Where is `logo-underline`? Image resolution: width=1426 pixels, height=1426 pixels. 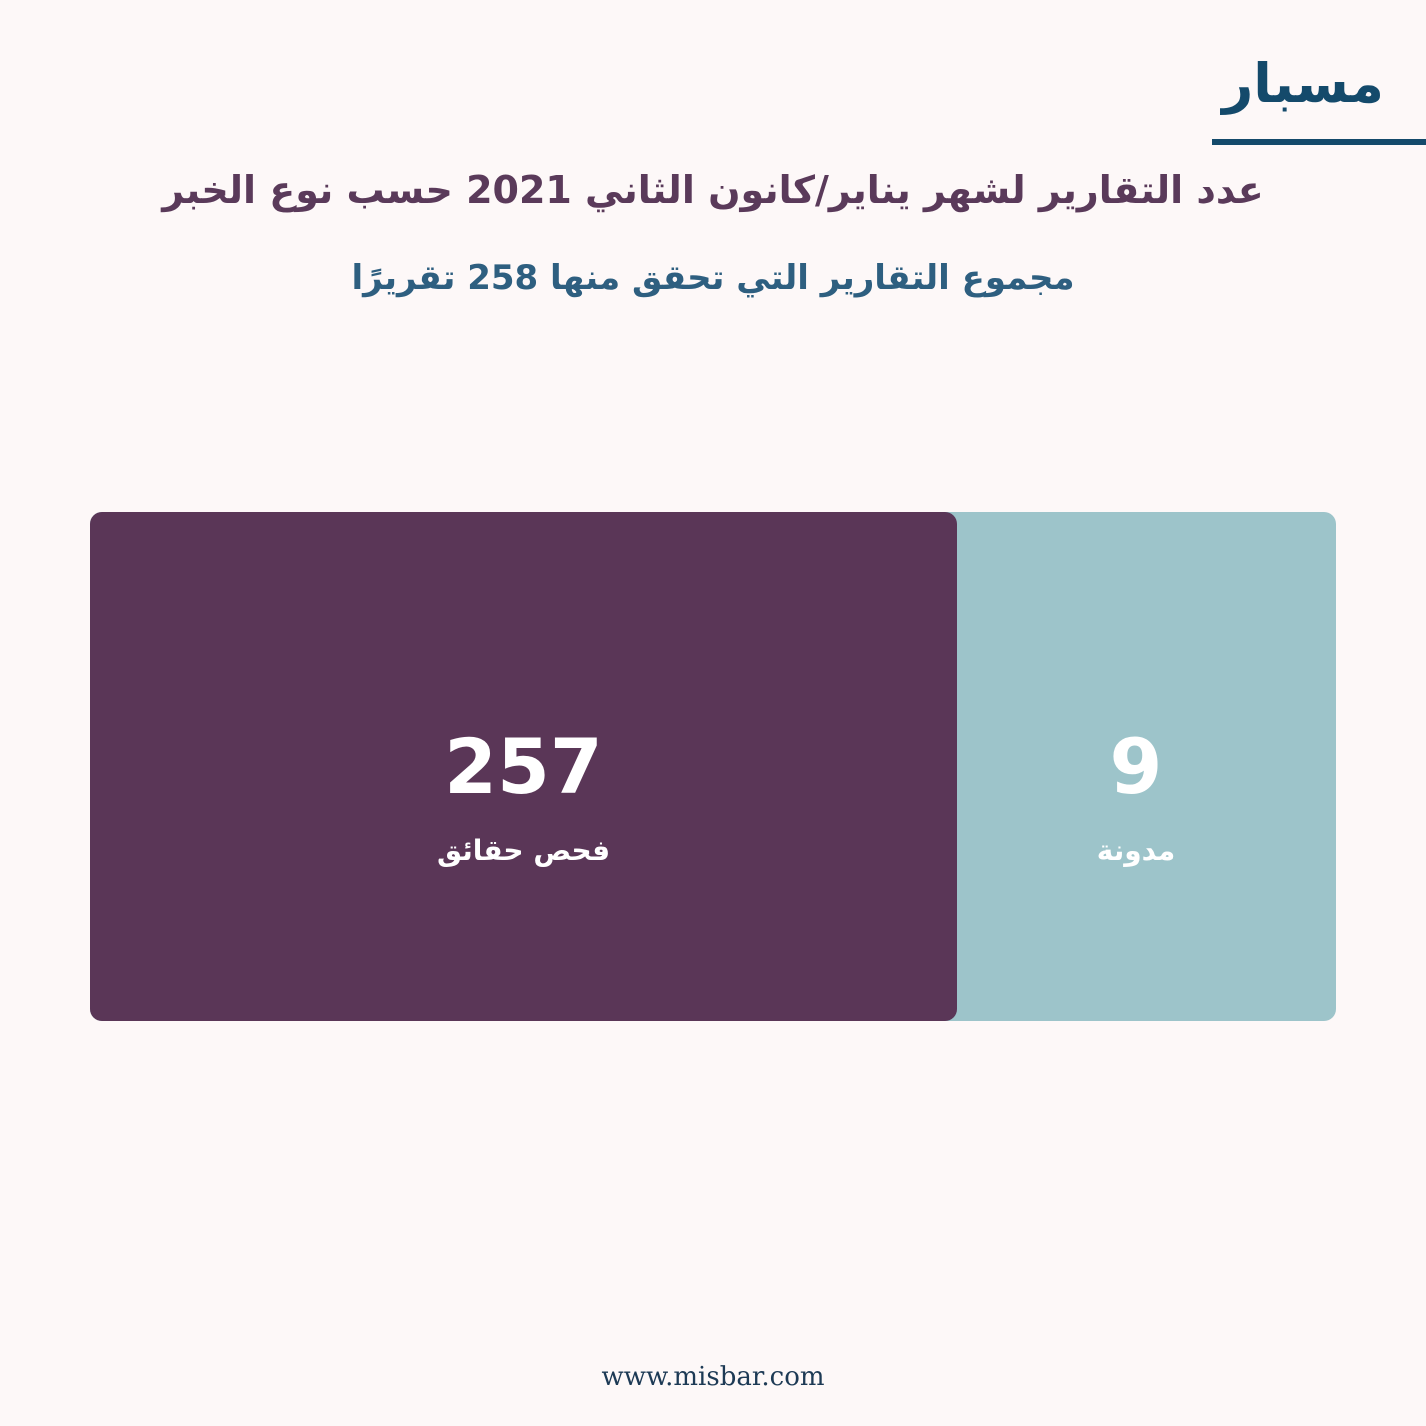 logo-underline is located at coordinates (1319, 142).